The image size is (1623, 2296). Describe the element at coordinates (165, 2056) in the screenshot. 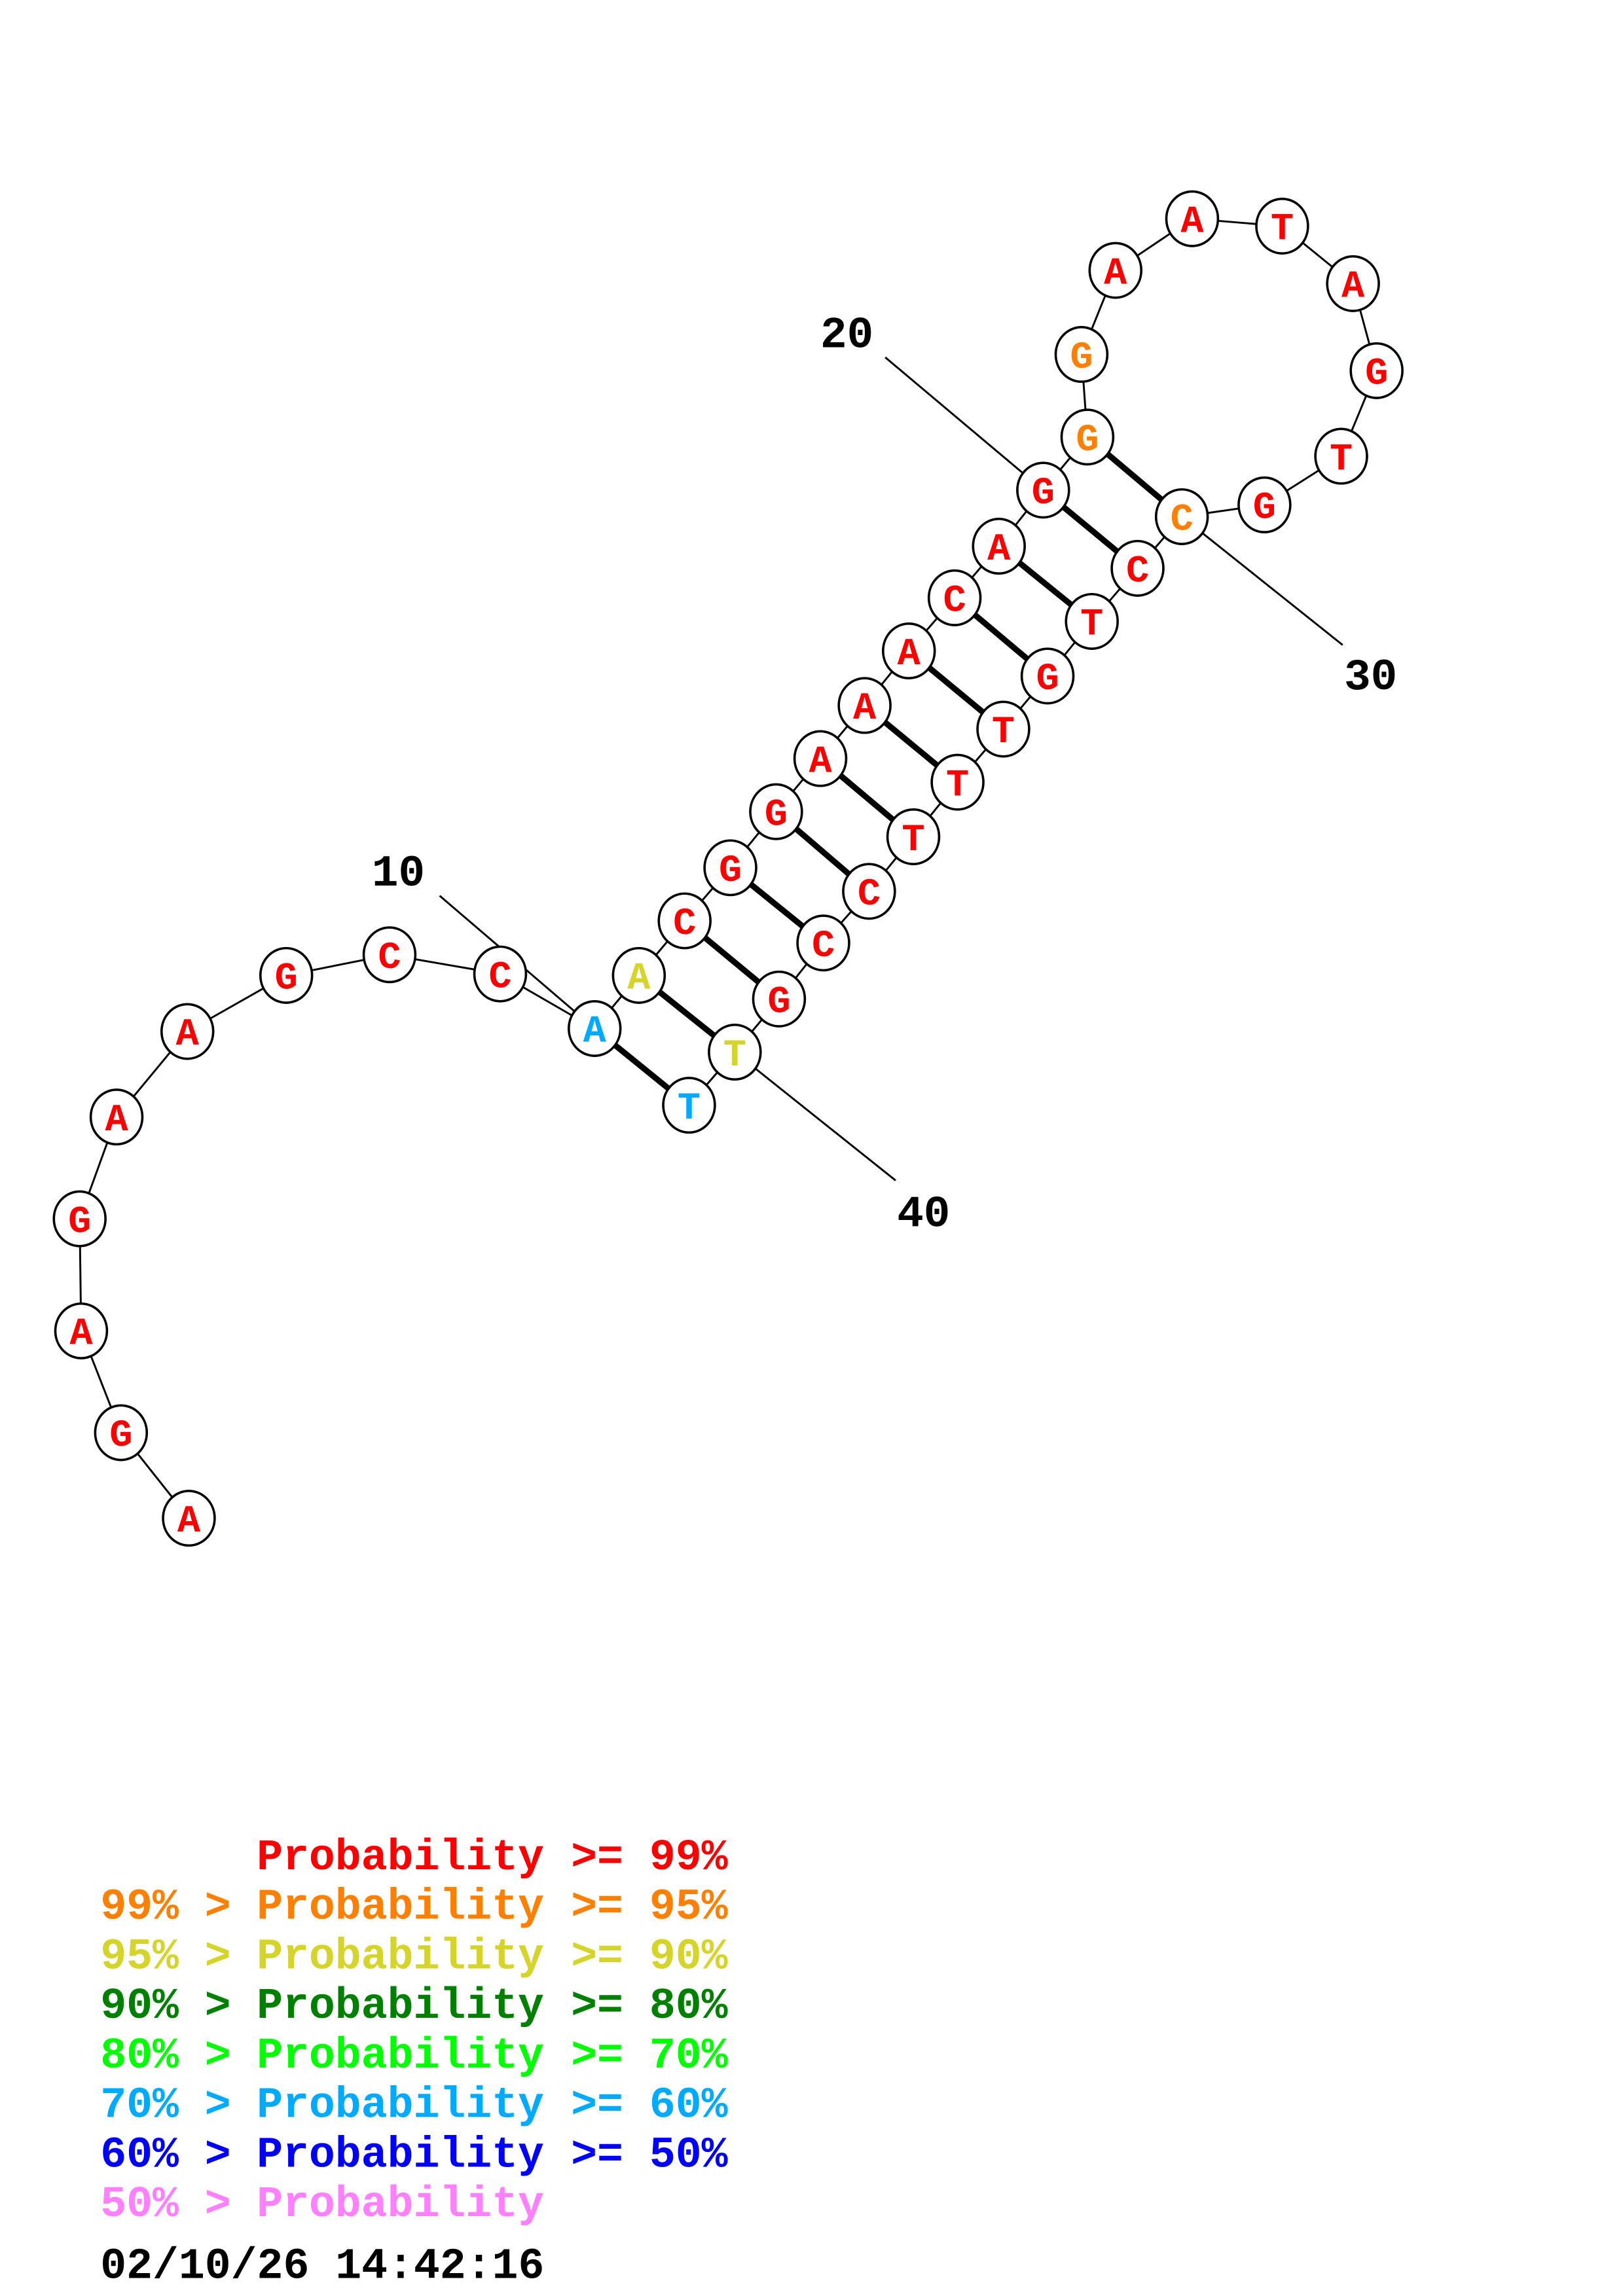

I see `legend-left: 80% >` at that location.